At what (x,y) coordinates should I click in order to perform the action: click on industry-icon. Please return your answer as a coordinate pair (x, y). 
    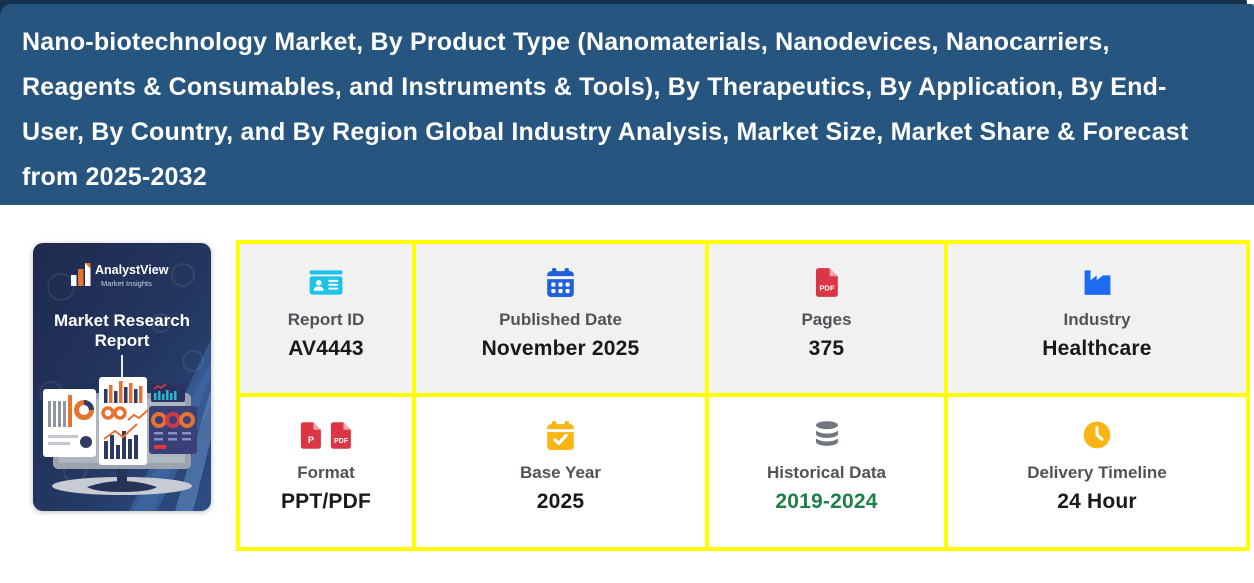
    Looking at the image, I should click on (1097, 282).